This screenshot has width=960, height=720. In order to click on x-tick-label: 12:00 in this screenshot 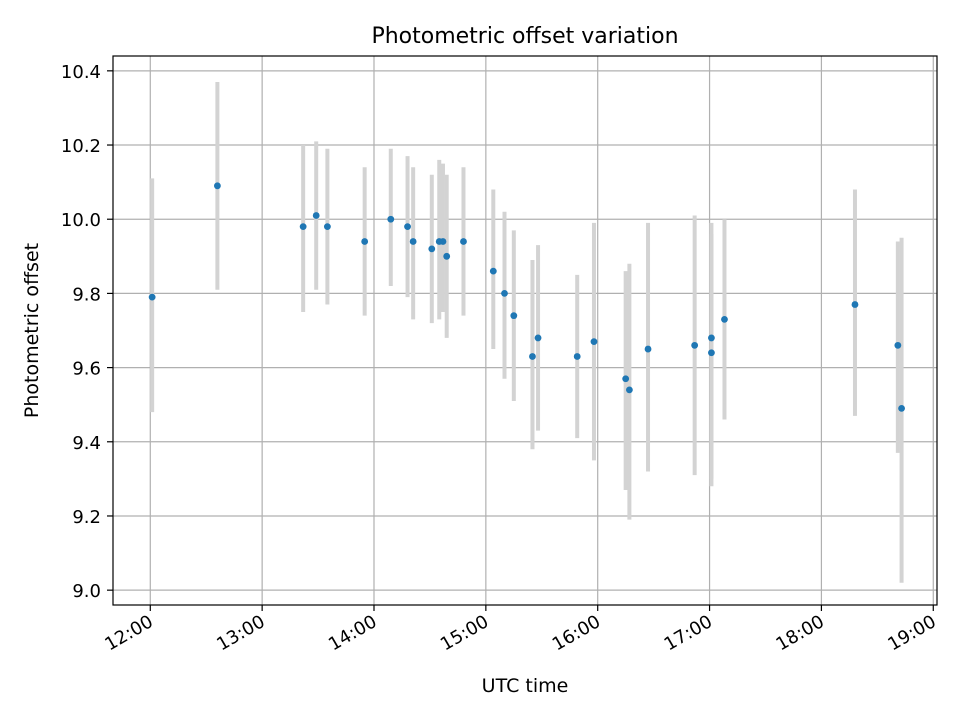, I will do `click(128, 633)`.